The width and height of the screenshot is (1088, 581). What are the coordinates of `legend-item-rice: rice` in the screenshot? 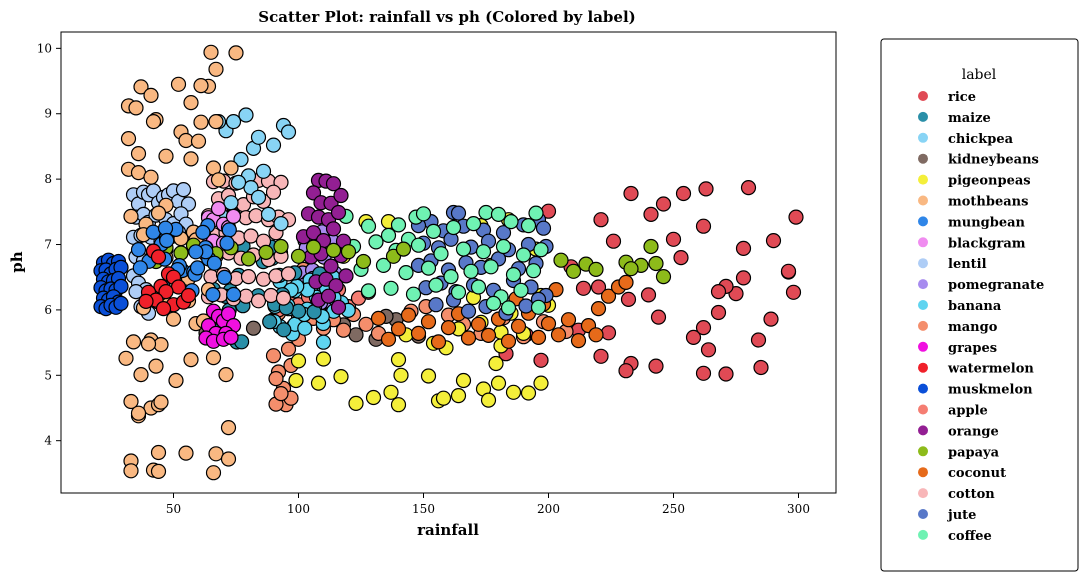 It's located at (947, 97).